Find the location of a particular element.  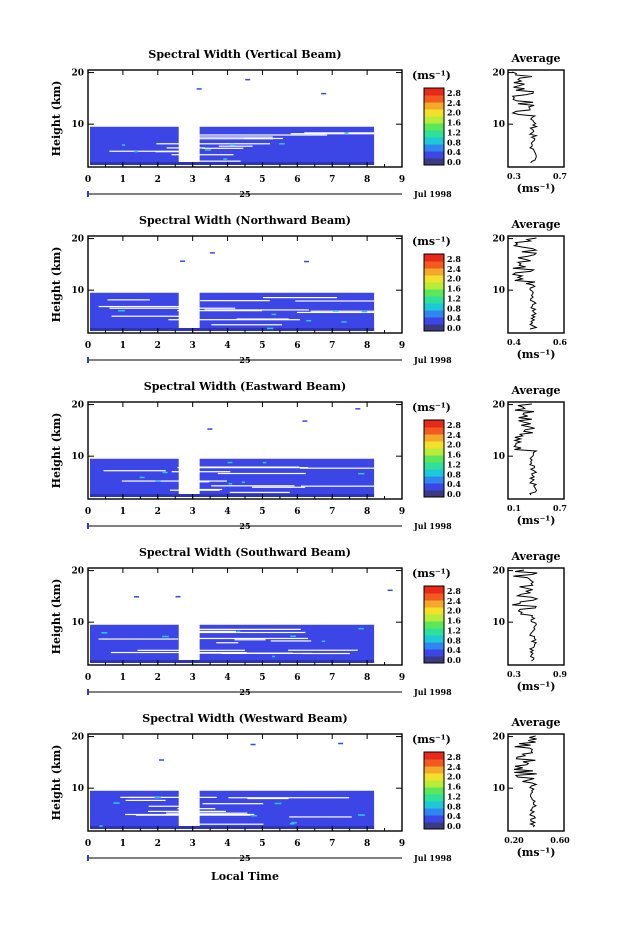

day-label: 25 is located at coordinates (244, 360).